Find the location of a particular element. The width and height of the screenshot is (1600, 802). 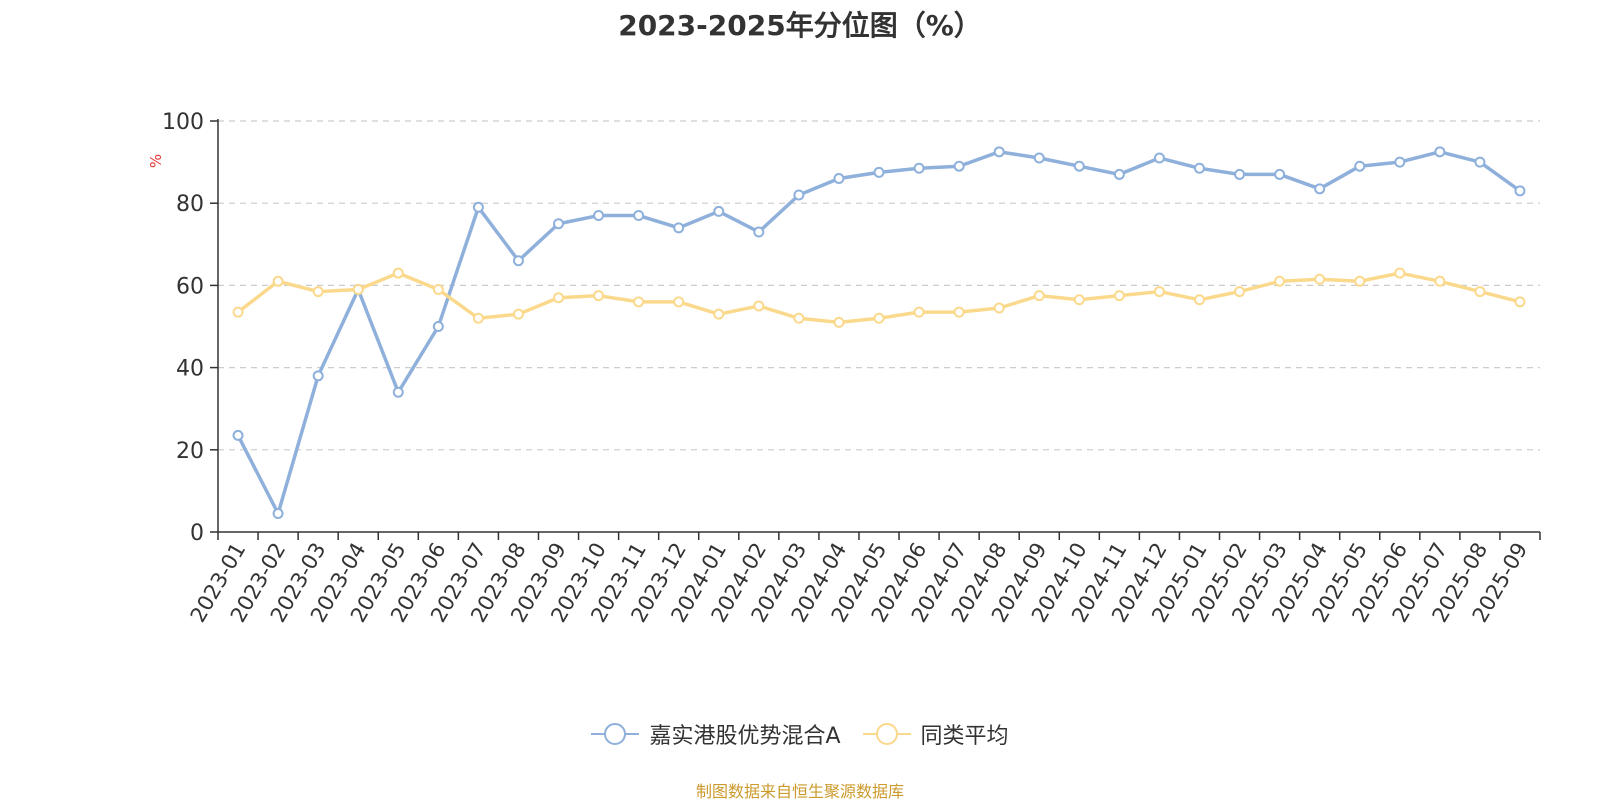

legend: 嘉实港股优势混合A 同类平均 is located at coordinates (800, 734).